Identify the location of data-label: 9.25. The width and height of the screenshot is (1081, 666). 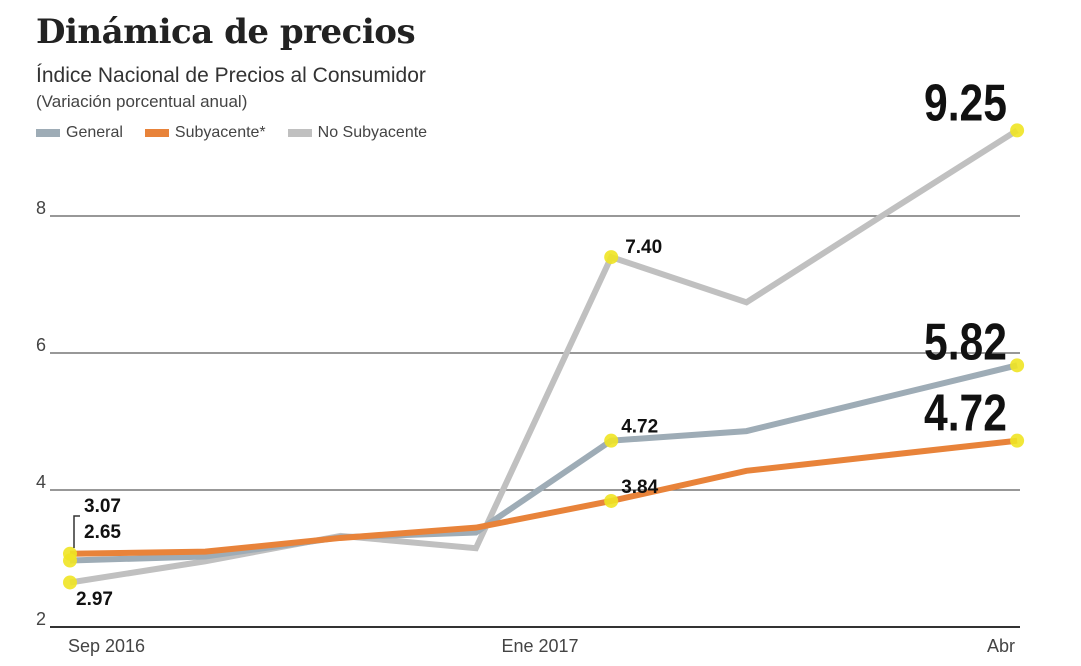
(965, 103).